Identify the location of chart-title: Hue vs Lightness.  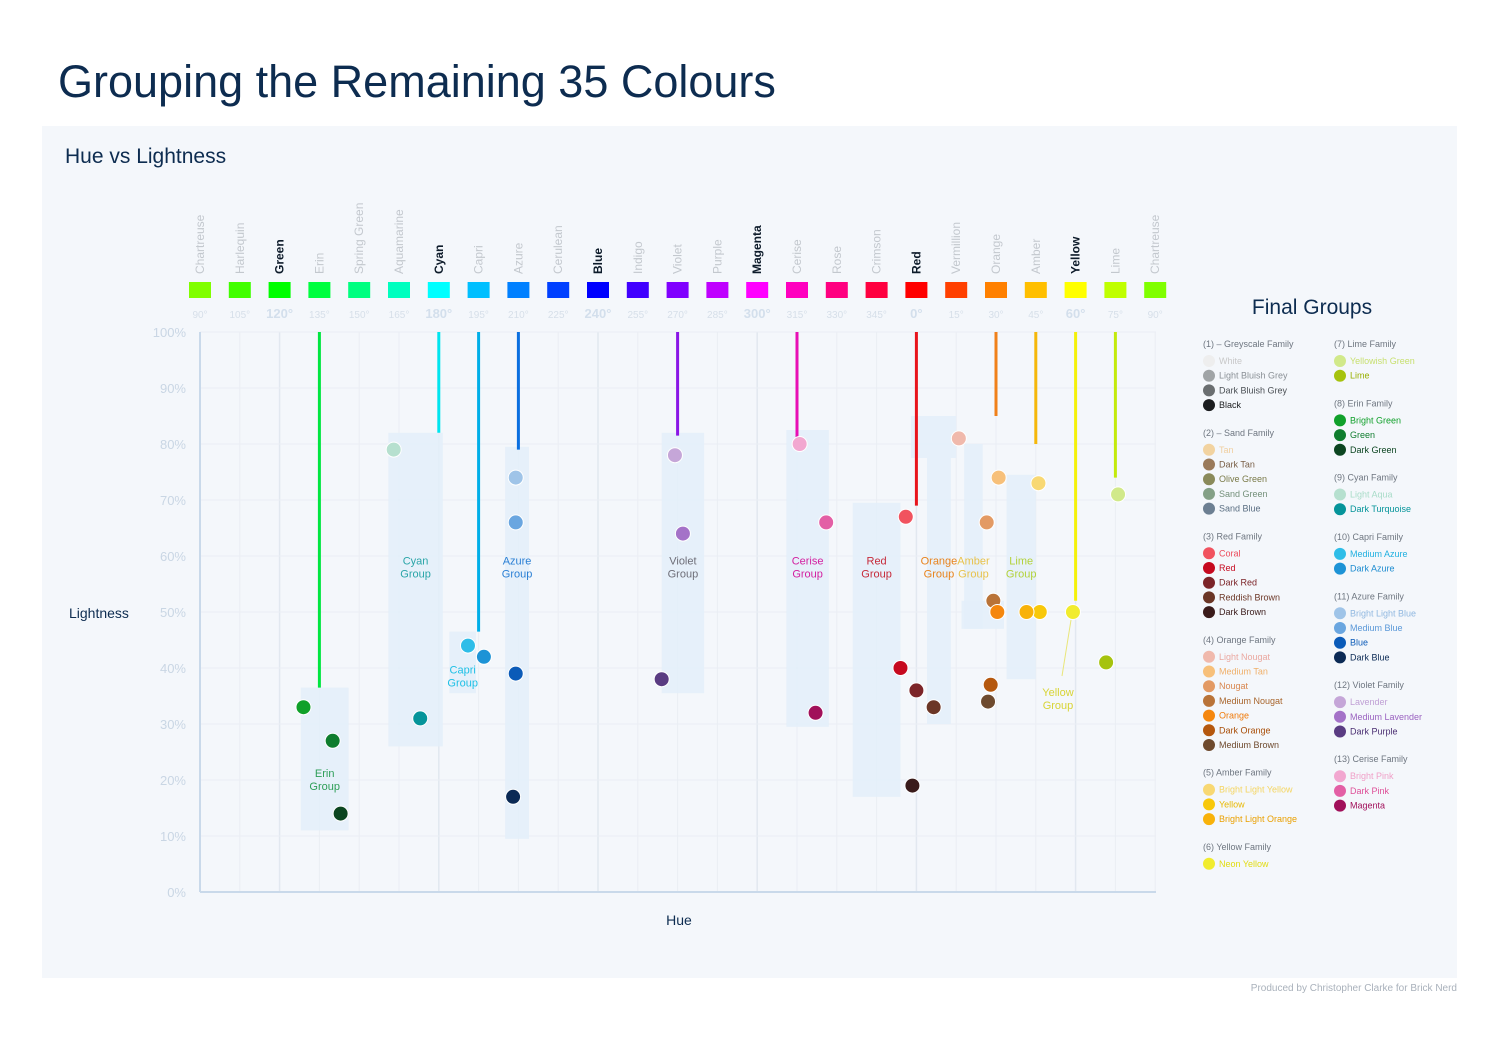
(146, 156).